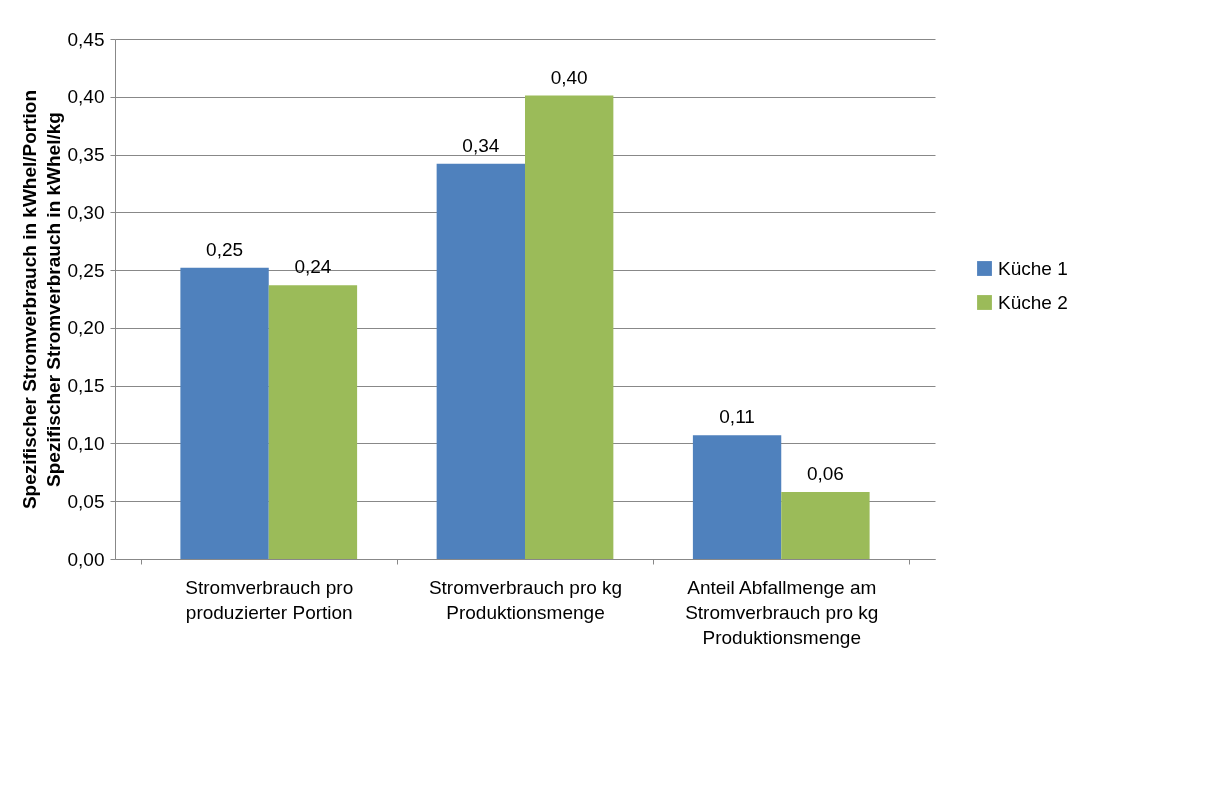 Image resolution: width=1214 pixels, height=785 pixels. What do you see at coordinates (313, 267) in the screenshot?
I see `data-label: 0,24` at bounding box center [313, 267].